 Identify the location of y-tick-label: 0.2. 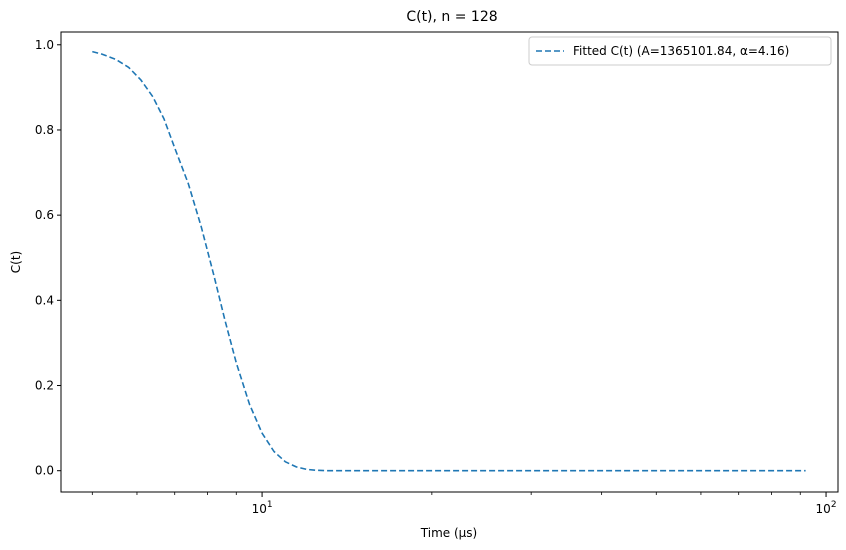
(44, 386).